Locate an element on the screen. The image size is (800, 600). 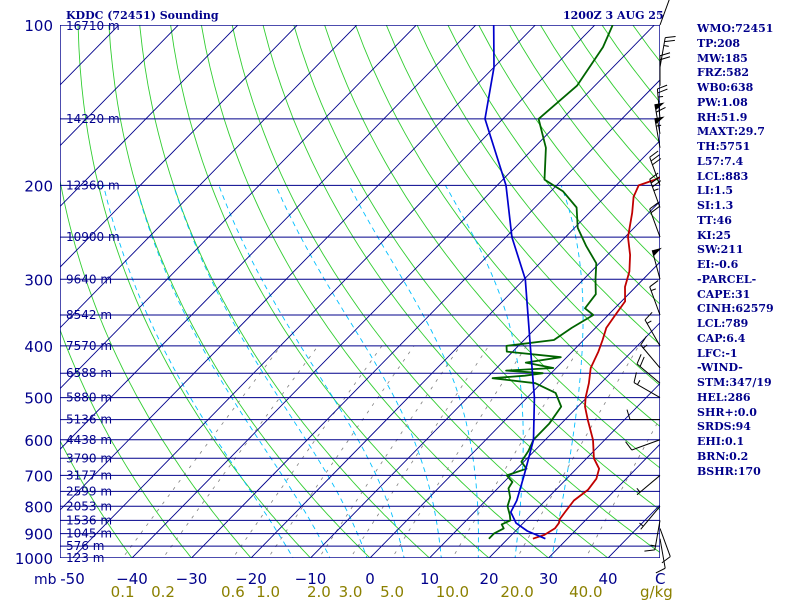
temperature-tick-label: −20 is located at coordinates (251, 579).